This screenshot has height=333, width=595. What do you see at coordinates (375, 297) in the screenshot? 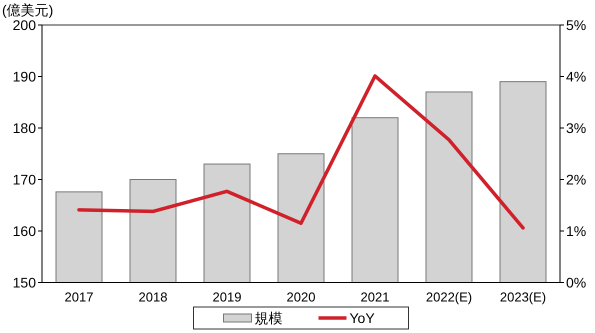
I see `x-tick-label: 2021` at bounding box center [375, 297].